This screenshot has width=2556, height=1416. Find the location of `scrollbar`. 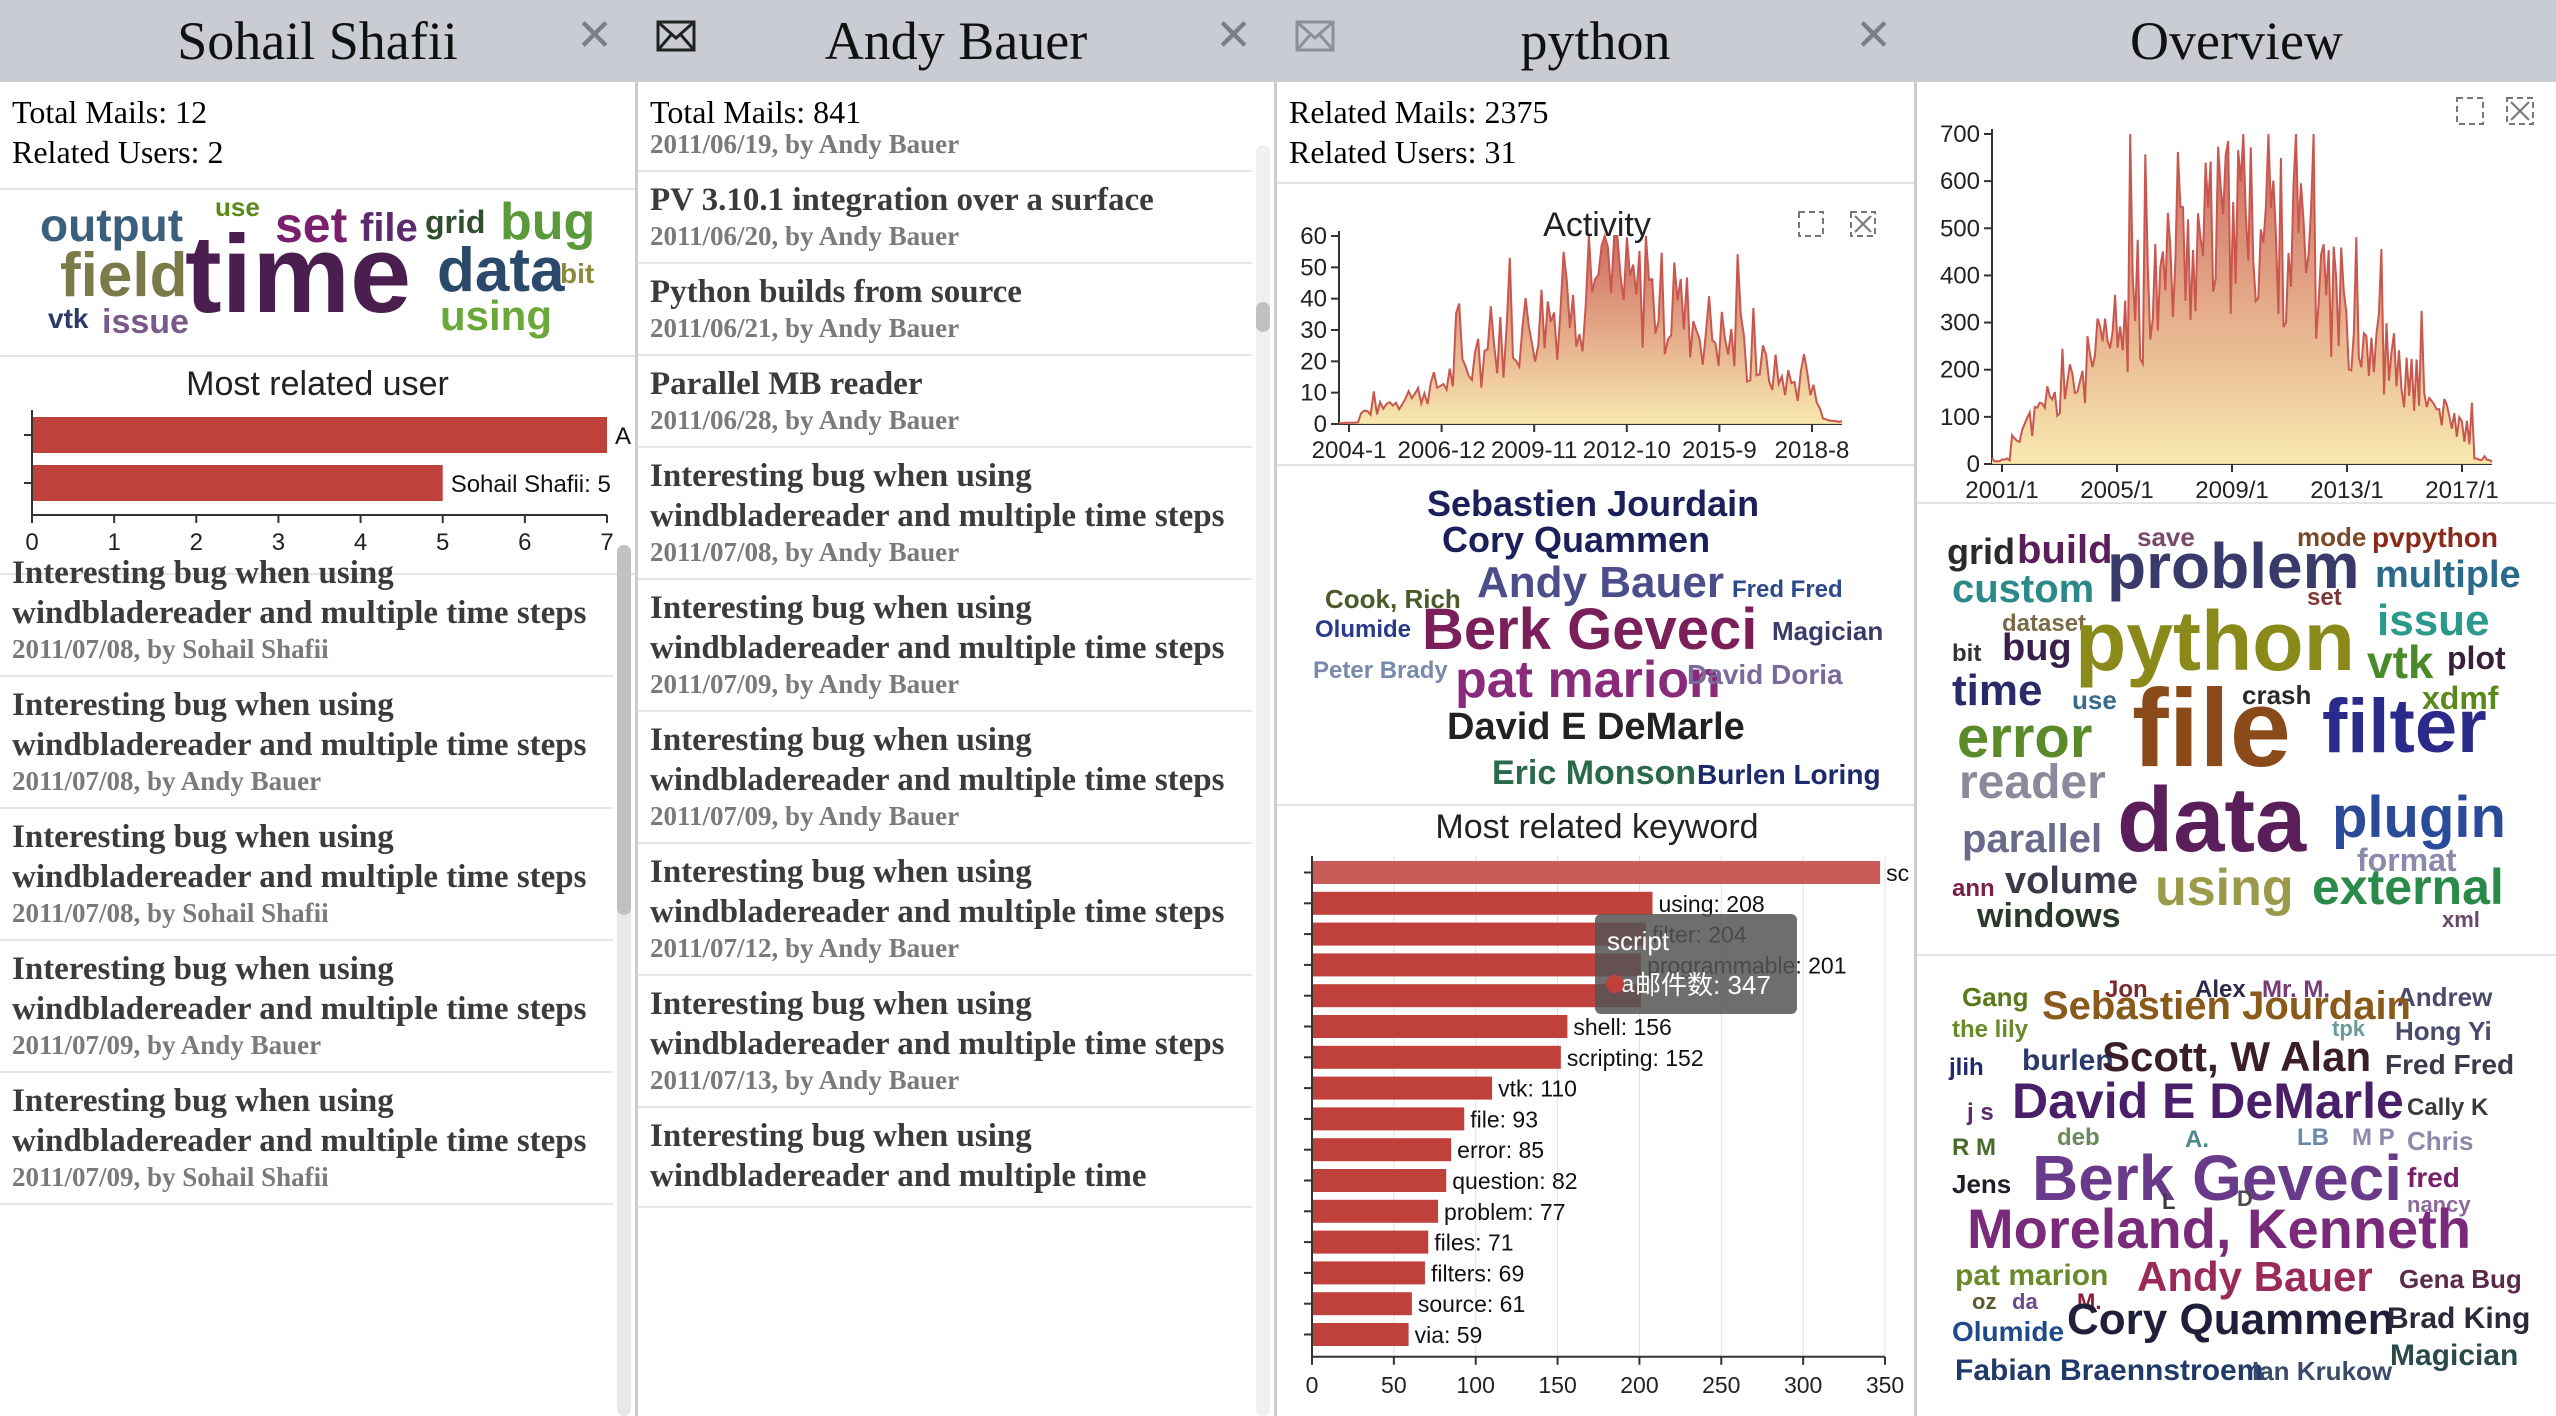

scrollbar is located at coordinates (1263, 780).